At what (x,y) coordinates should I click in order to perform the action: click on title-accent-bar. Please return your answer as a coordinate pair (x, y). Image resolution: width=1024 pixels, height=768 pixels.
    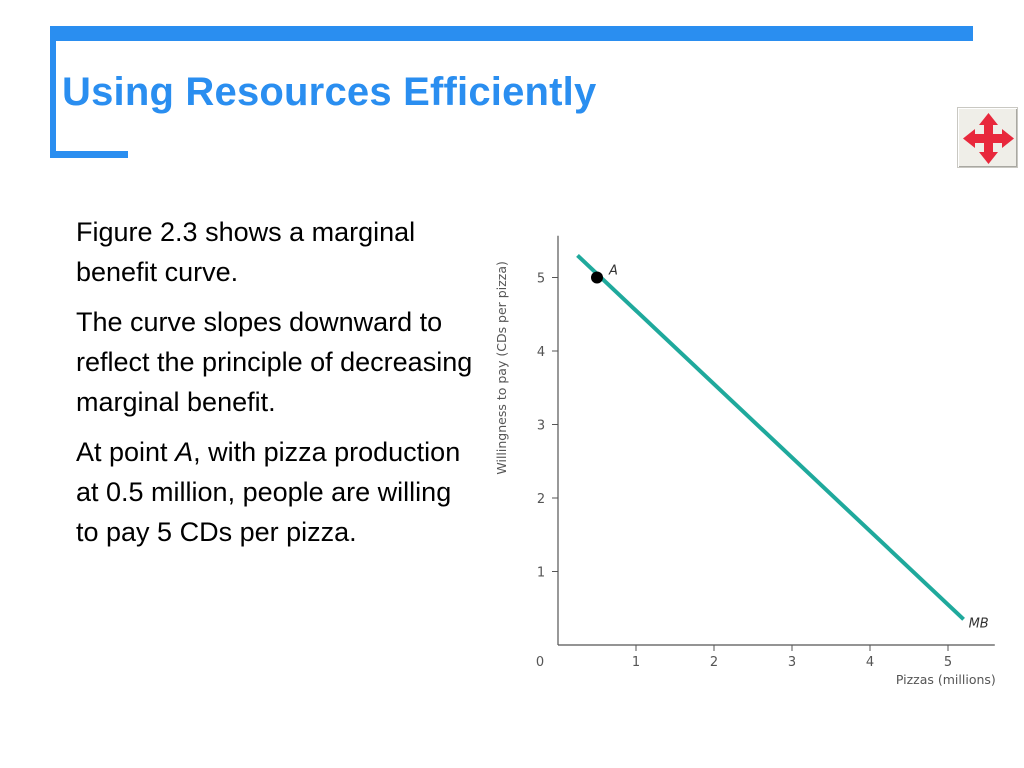
    Looking at the image, I should click on (511, 33).